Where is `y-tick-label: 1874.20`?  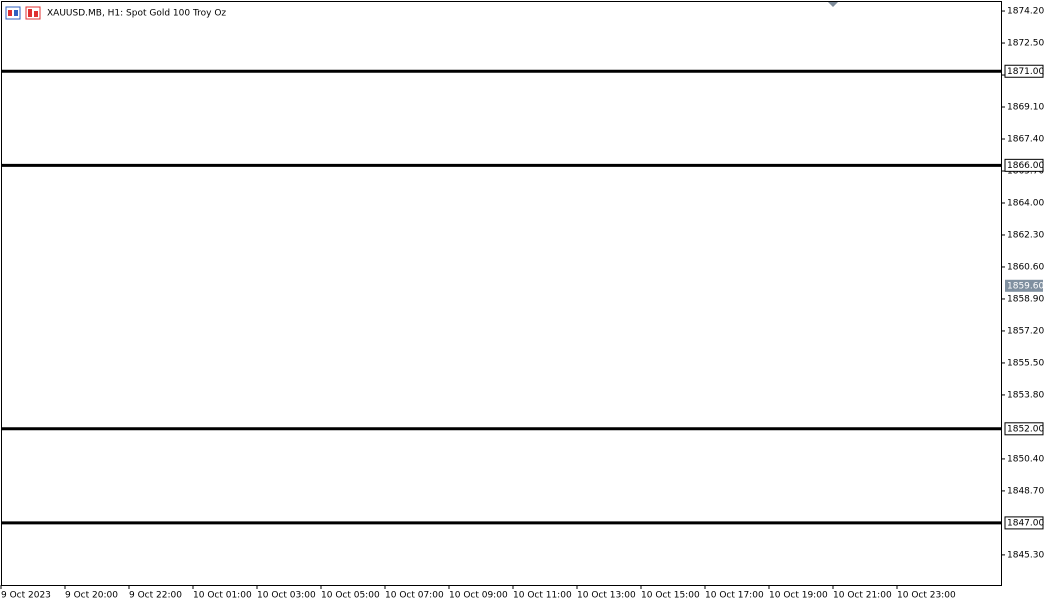
y-tick-label: 1874.20 is located at coordinates (1025, 12).